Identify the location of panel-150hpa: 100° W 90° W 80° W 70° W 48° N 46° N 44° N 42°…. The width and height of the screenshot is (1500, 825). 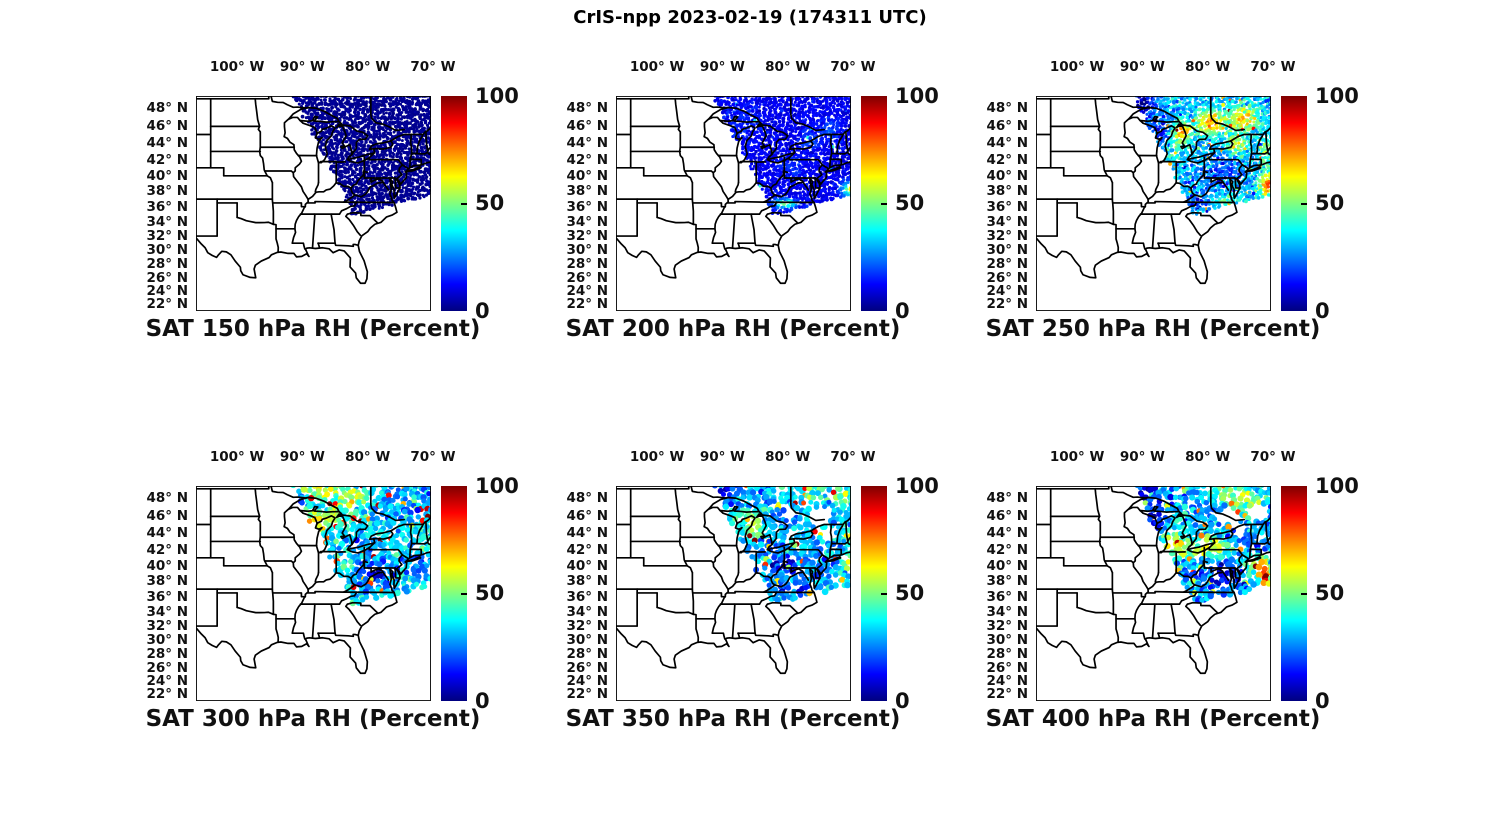
(341, 211).